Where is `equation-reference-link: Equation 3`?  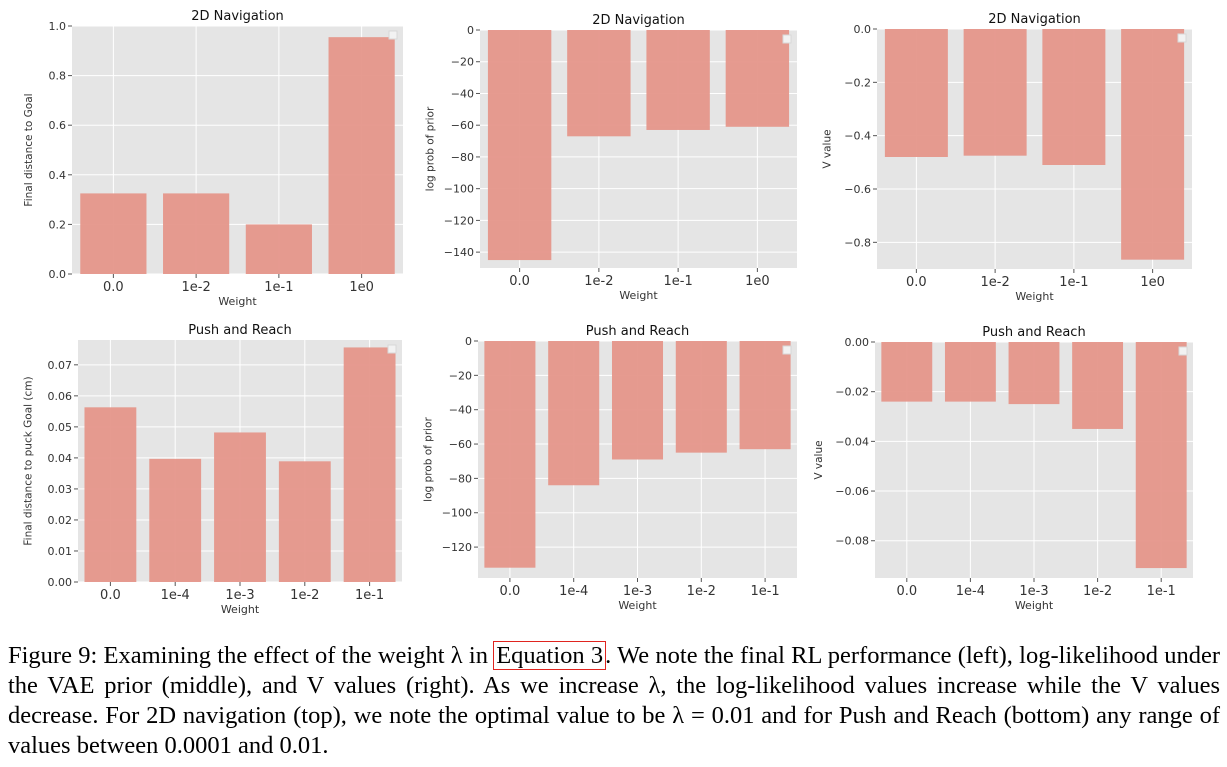
equation-reference-link: Equation 3 is located at coordinates (550, 655).